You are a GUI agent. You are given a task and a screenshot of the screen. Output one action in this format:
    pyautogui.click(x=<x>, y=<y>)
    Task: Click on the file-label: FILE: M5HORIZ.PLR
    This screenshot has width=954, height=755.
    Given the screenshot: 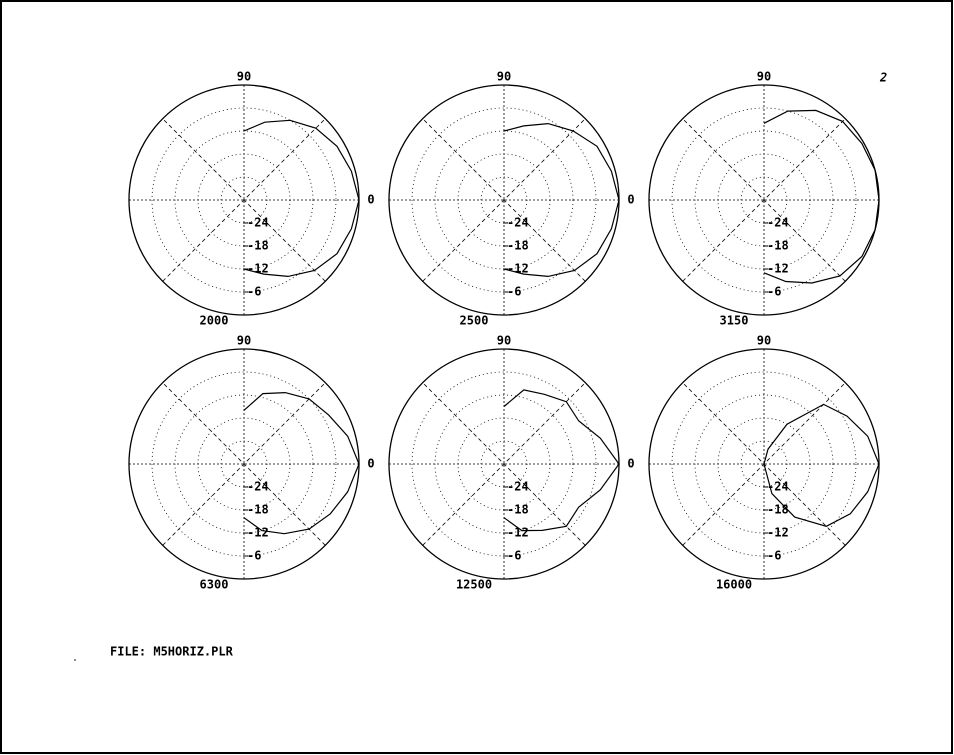 What is the action you would take?
    pyautogui.click(x=172, y=652)
    